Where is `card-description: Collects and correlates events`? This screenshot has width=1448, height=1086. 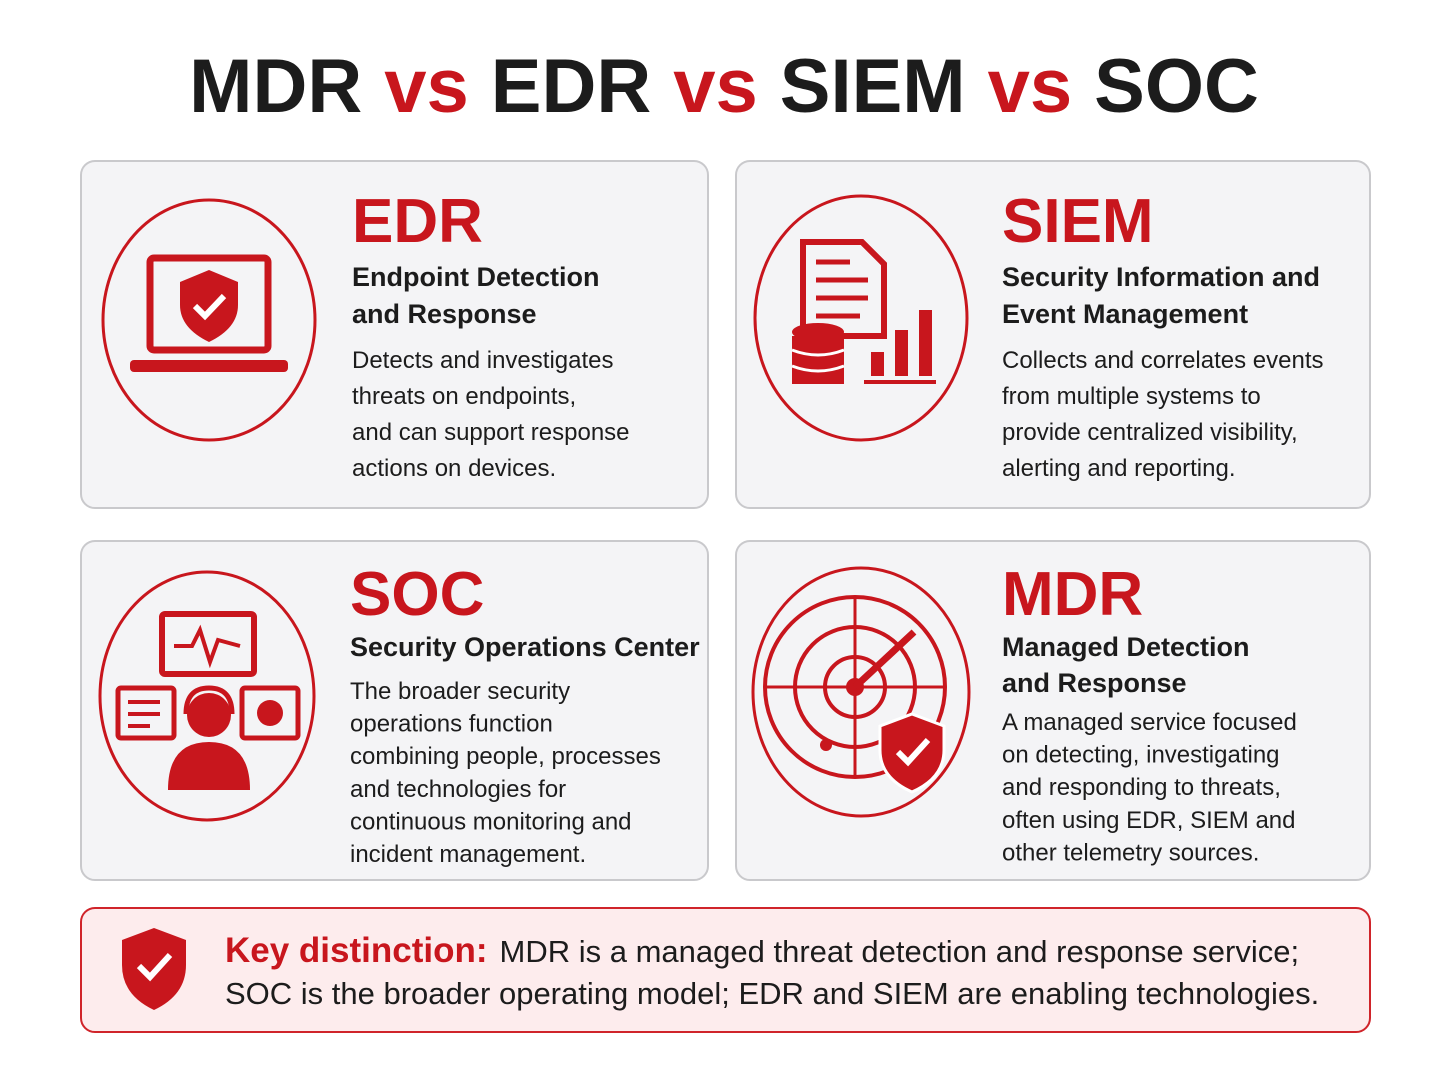 card-description: Collects and correlates events is located at coordinates (1163, 360).